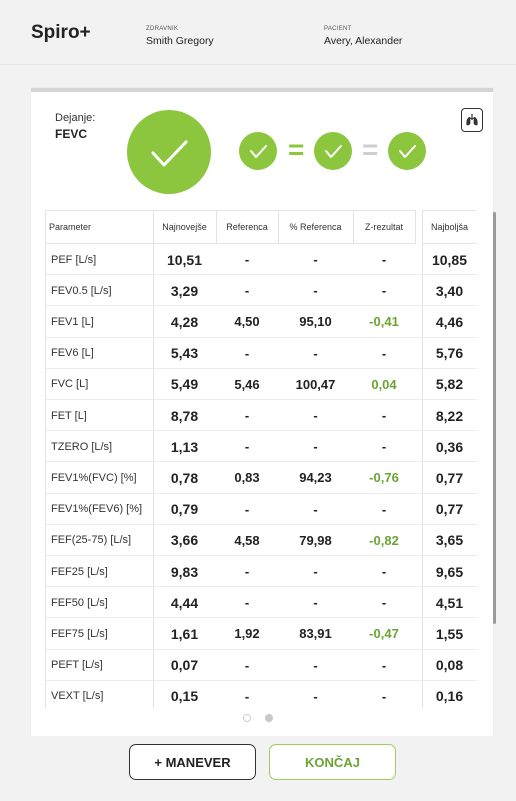 The height and width of the screenshot is (801, 516). Describe the element at coordinates (261, 509) in the screenshot. I see `table-row: FEV1%(FEV6) [%] 0,79 - - - 0,77` at that location.